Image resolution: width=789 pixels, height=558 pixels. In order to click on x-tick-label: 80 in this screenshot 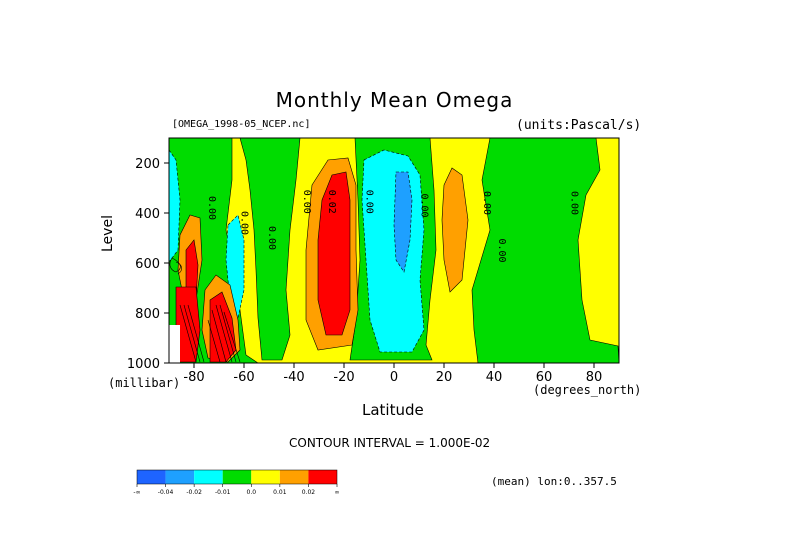, I will do `click(594, 377)`.